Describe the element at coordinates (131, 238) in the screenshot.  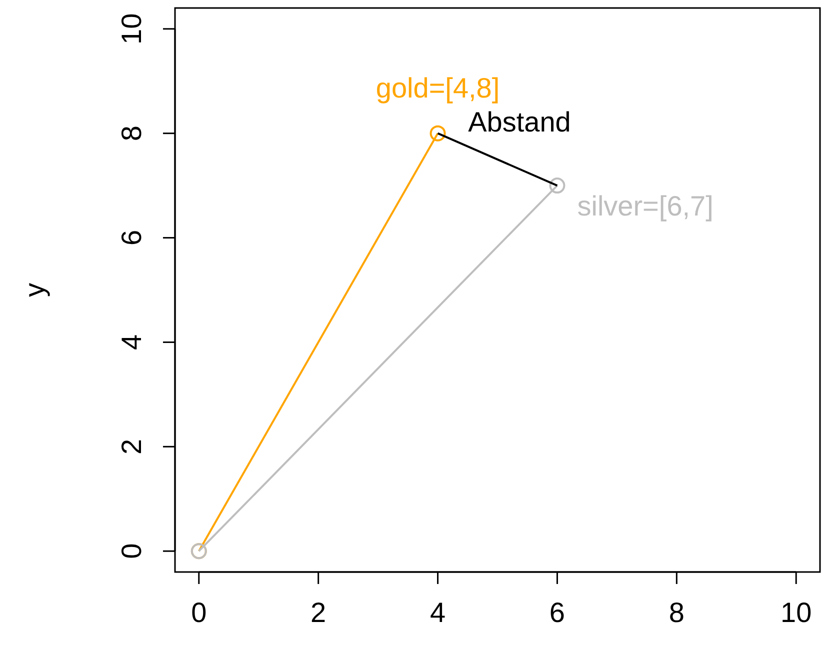
I see `y-tick-label: 6` at that location.